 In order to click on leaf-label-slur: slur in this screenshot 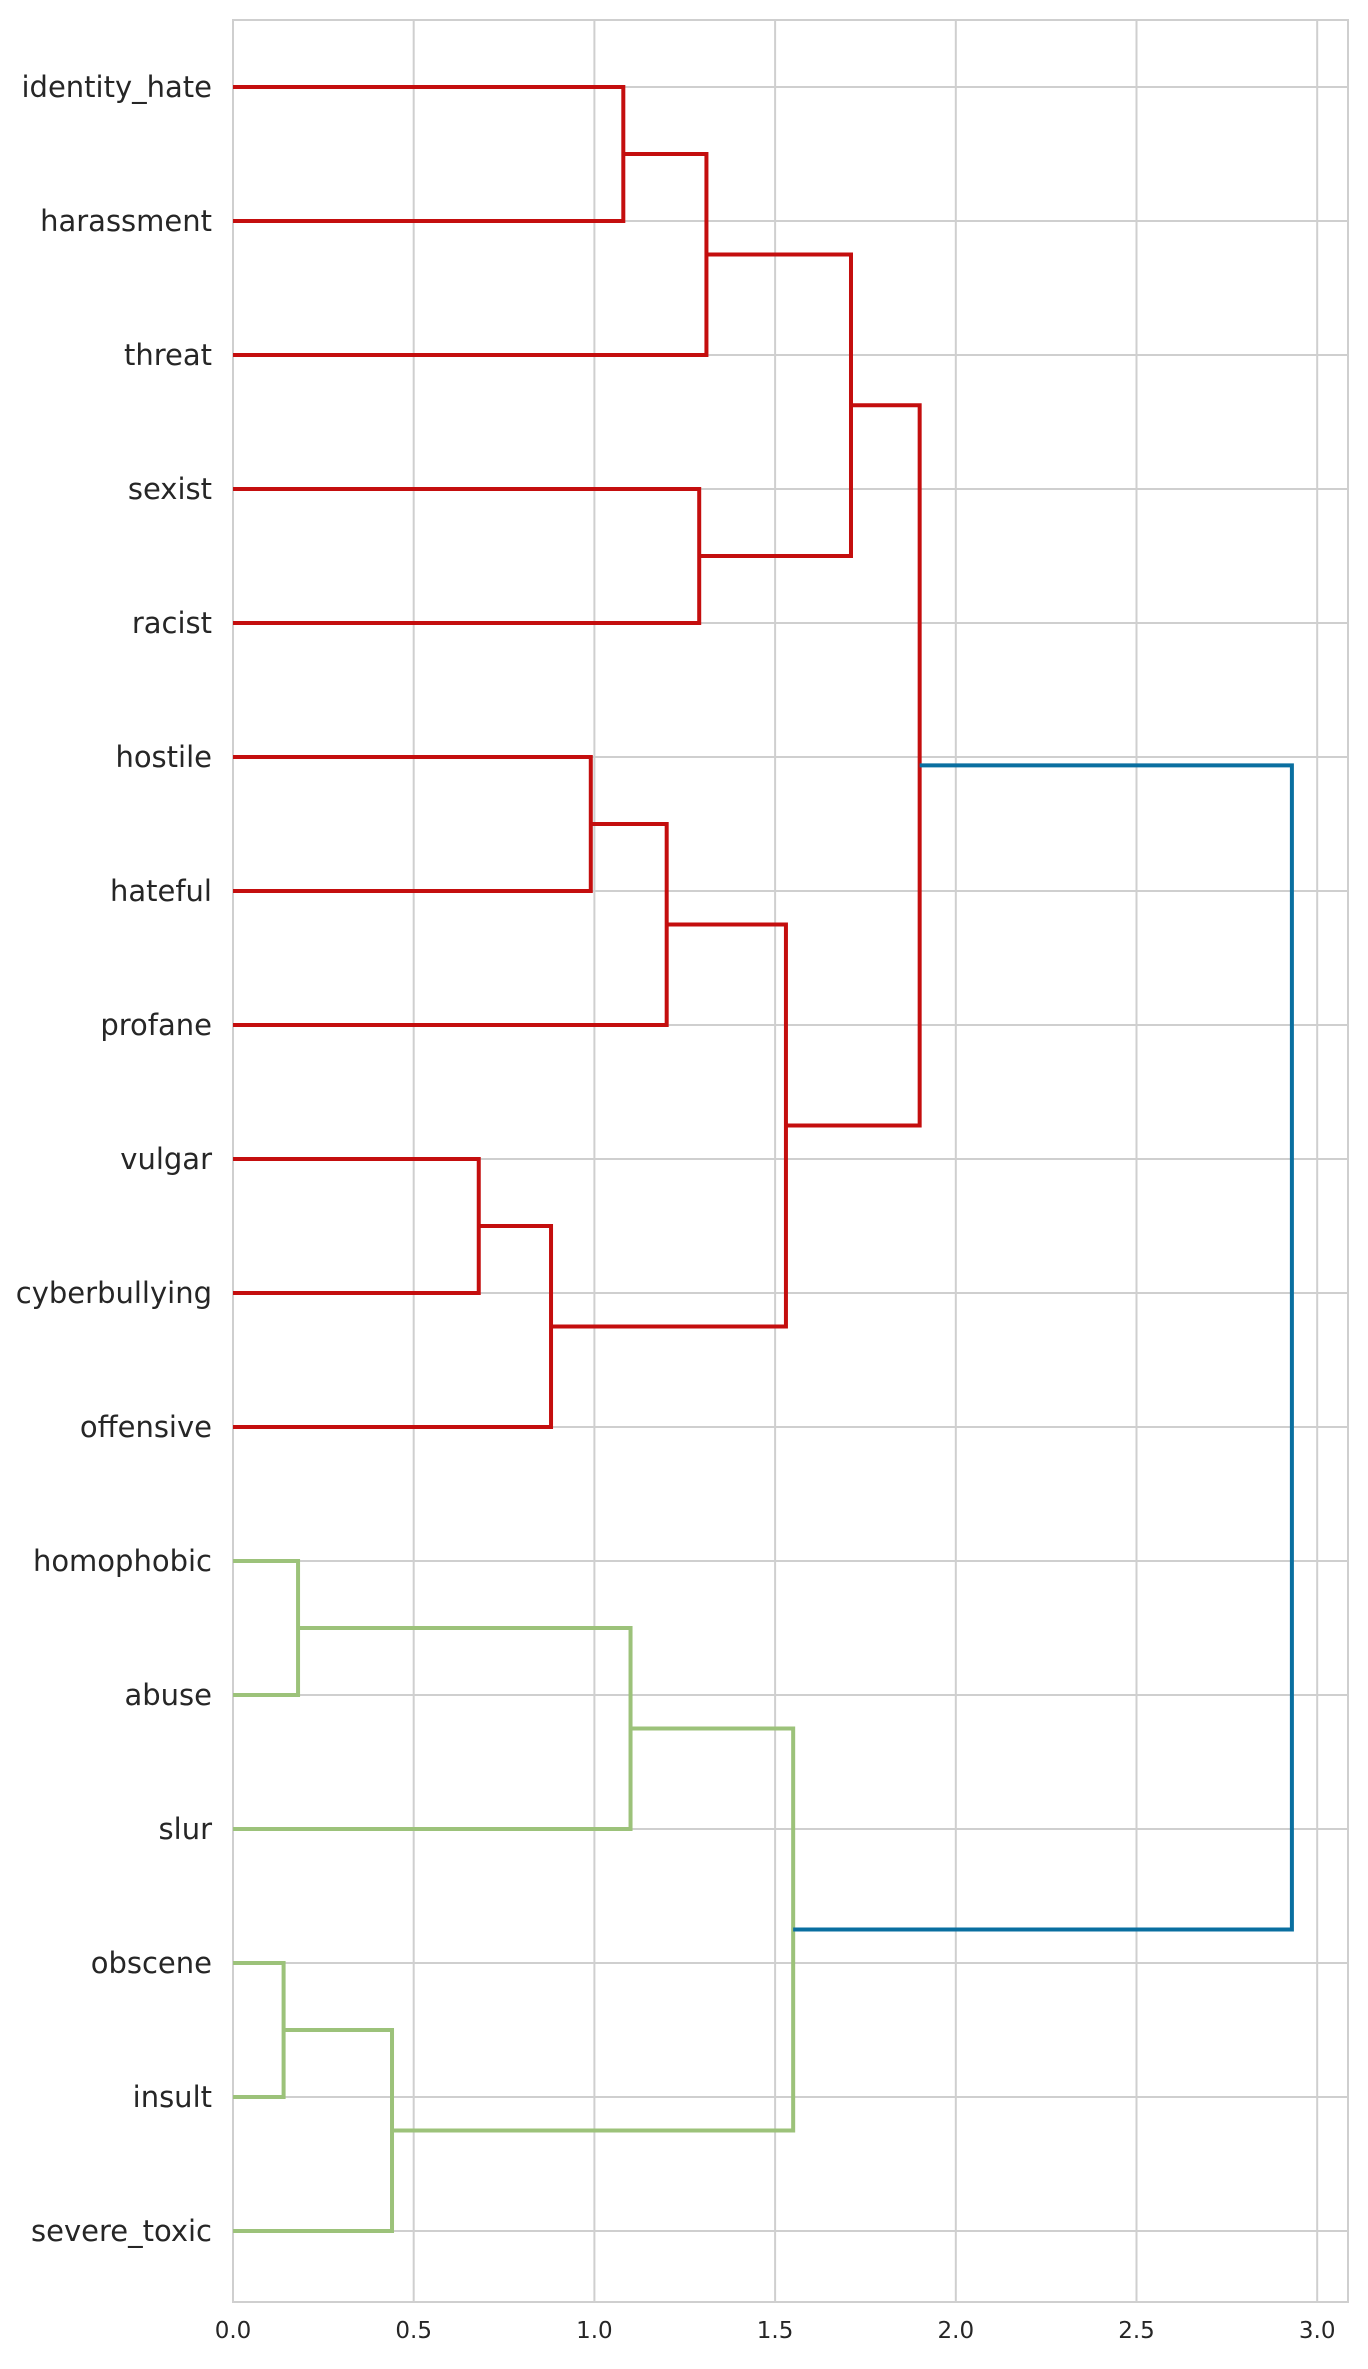, I will do `click(186, 1829)`.